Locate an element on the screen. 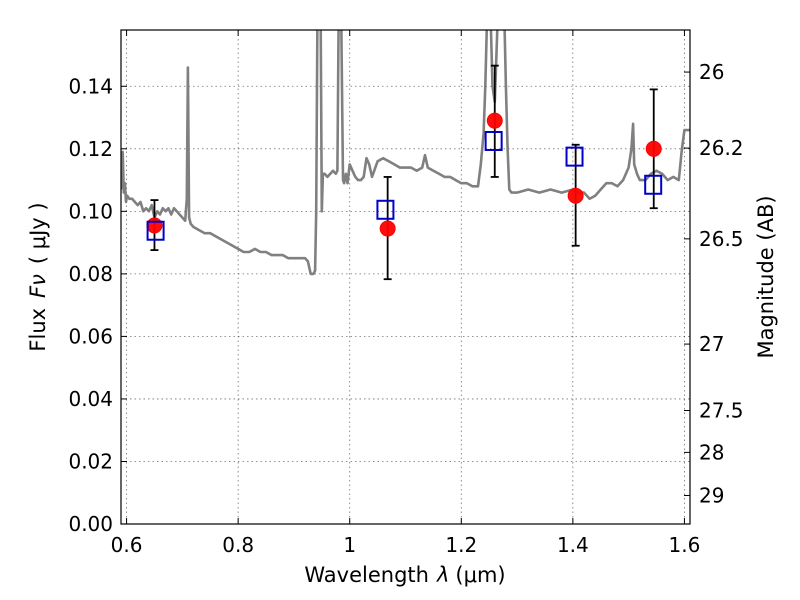 This screenshot has height=600, width=800. y-tick-label: 0.10 is located at coordinates (90, 211).